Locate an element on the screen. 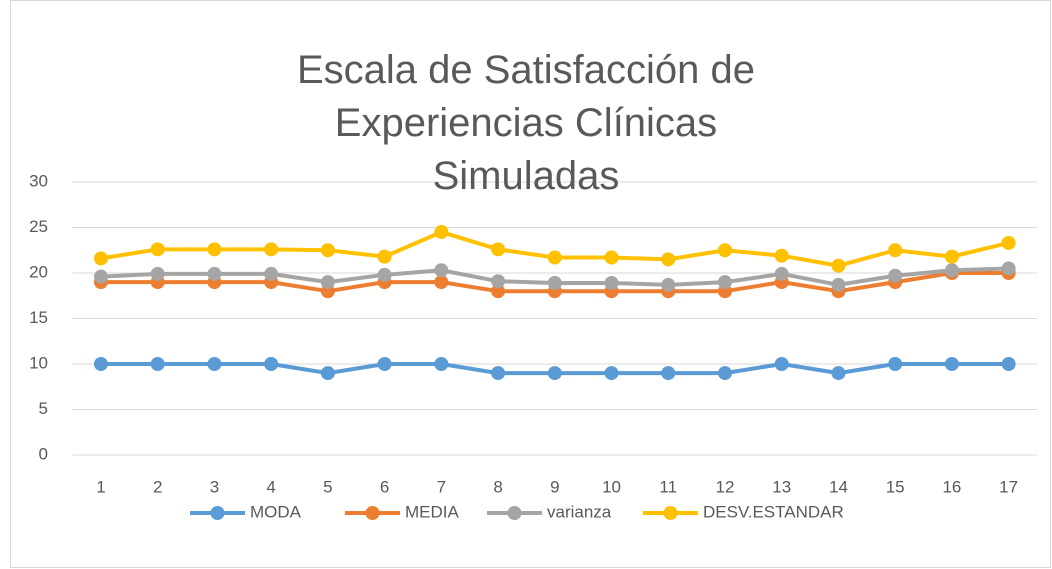 The height and width of the screenshot is (569, 1052). x-tick-label: 12 is located at coordinates (725, 486).